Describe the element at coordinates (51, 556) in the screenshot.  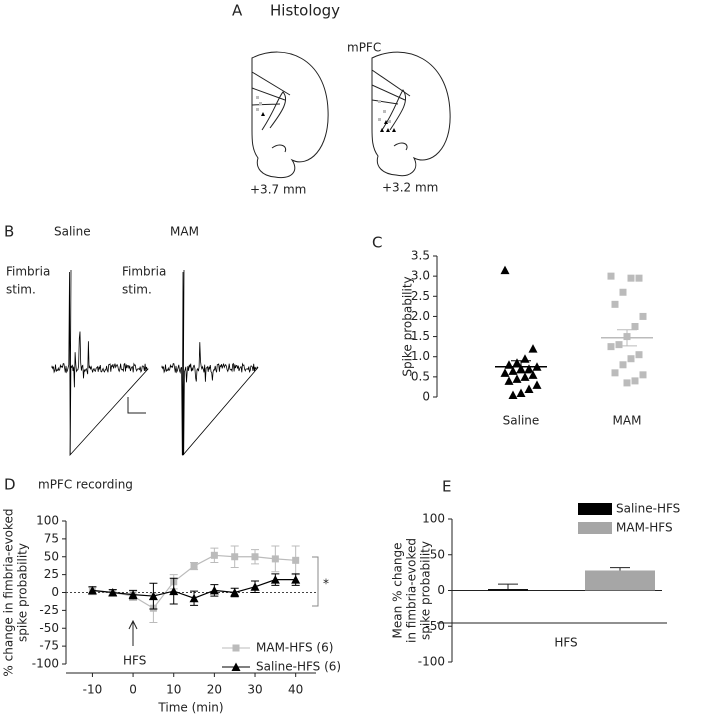
I see `y-tick-label: 50` at that location.